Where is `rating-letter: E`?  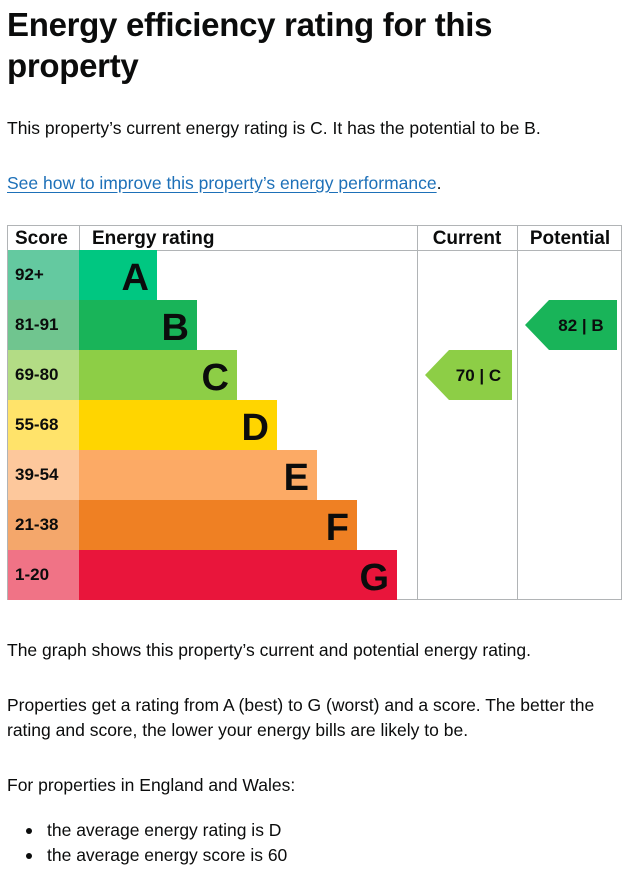
rating-letter: E is located at coordinates (296, 478).